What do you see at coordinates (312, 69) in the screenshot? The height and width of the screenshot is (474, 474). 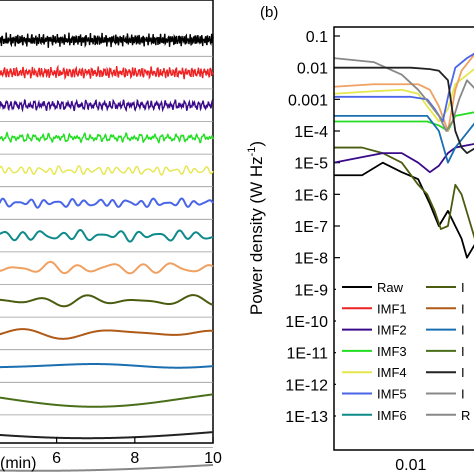 I see `panel-b-y-tick-label: 0.01` at bounding box center [312, 69].